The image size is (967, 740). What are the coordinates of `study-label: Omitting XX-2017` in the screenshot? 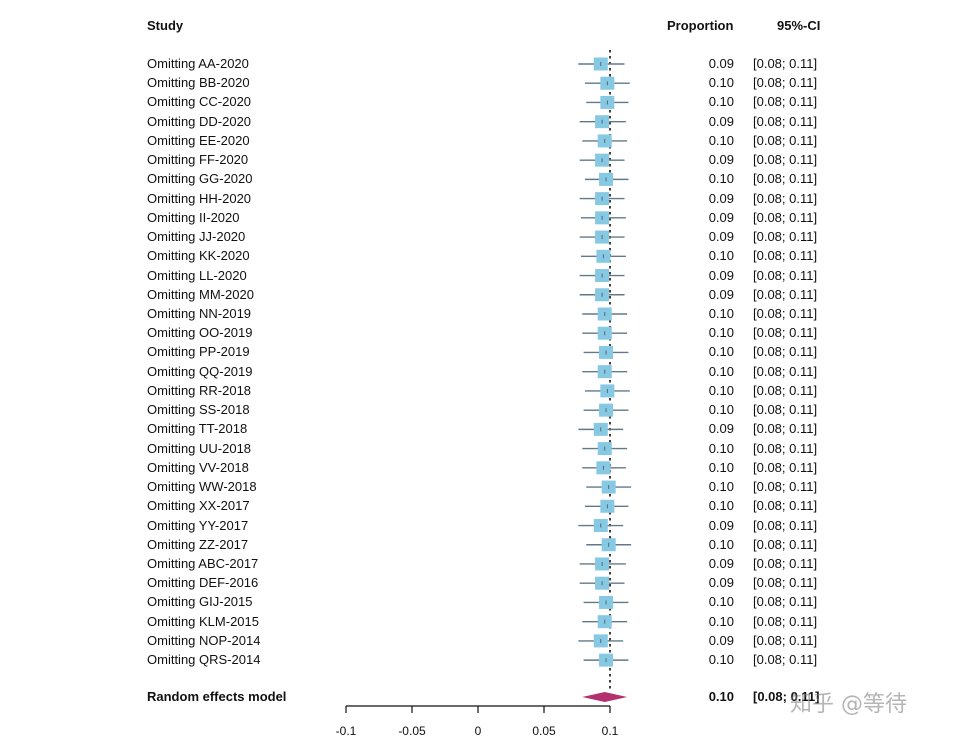 It's located at (198, 506).